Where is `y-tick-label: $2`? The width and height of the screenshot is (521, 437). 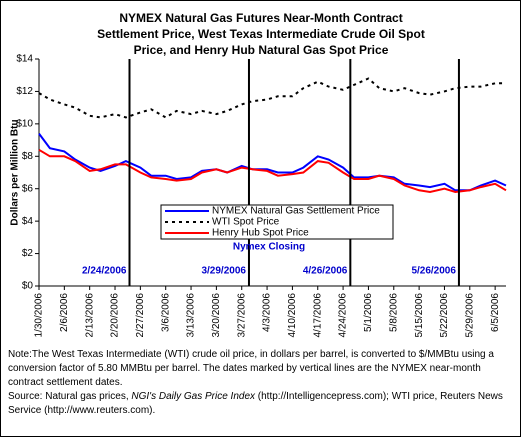
y-tick-label: $2 is located at coordinates (28, 253).